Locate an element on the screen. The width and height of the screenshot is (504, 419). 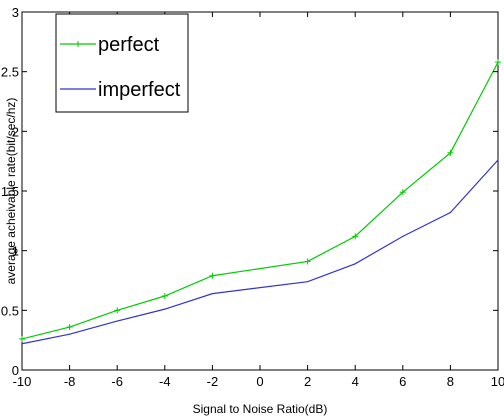
y-axis-title: average acheivable rate(bit/sec/hz) is located at coordinates (11, 191).